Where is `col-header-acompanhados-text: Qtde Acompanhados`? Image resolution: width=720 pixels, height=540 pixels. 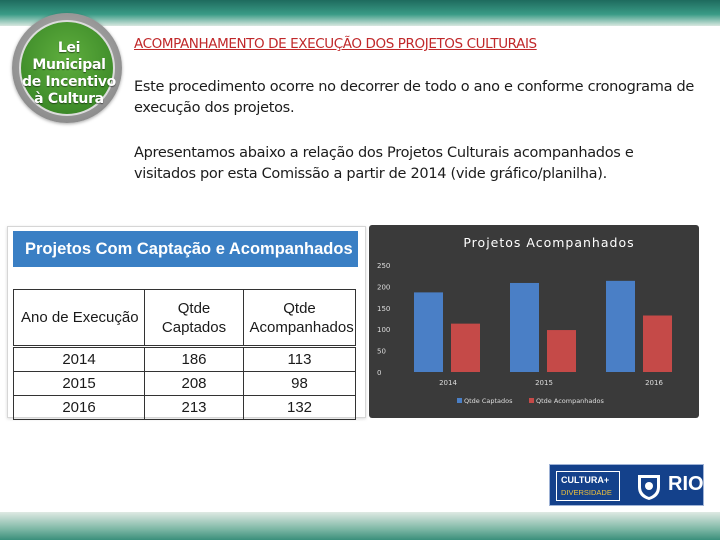
col-header-acompanhados-text: Qtde Acompanhados is located at coordinates (301, 317).